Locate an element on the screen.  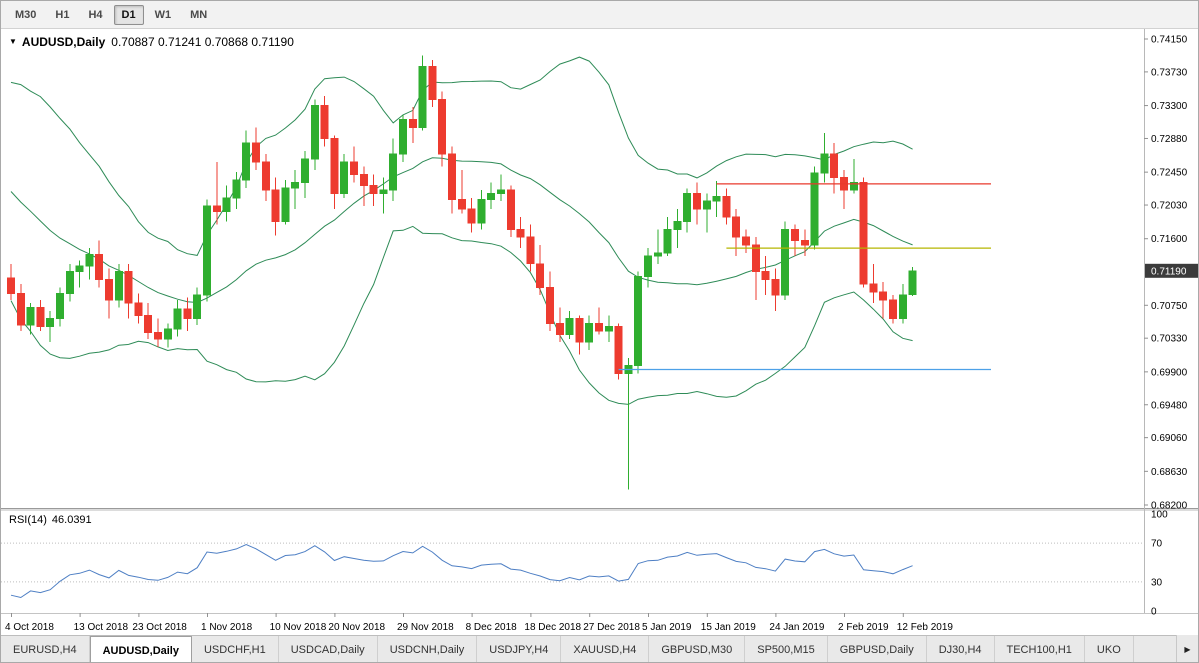
svg-text: 30 is located at coordinates (1157, 582).